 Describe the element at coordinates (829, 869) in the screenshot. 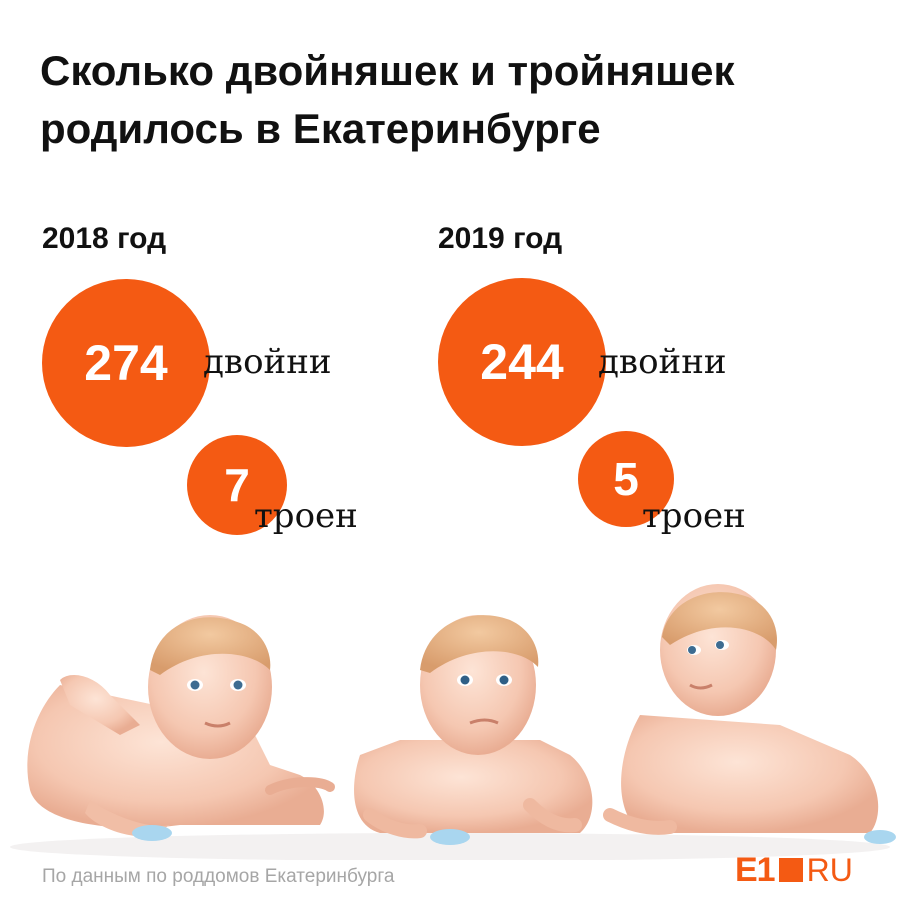

I see `logo-ru: RU` at that location.